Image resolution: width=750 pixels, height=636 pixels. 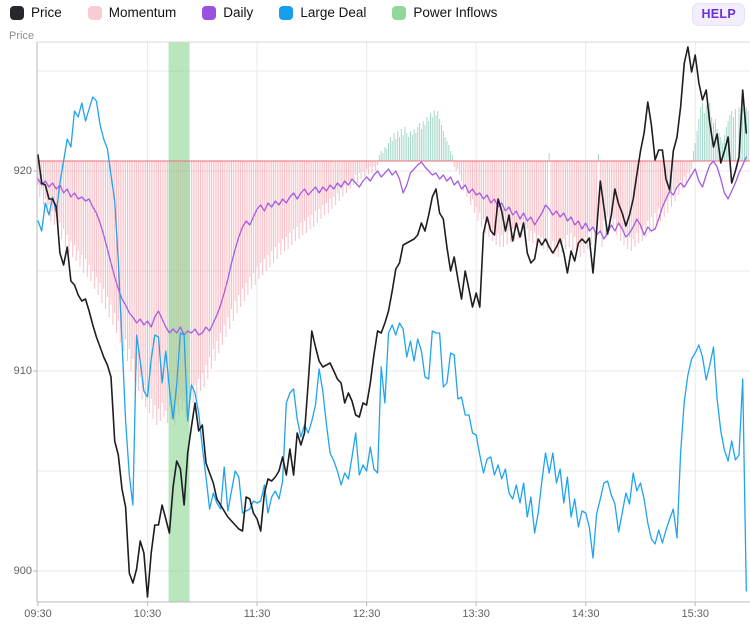 I want to click on legend-item-momentum: Momentum, so click(x=132, y=13).